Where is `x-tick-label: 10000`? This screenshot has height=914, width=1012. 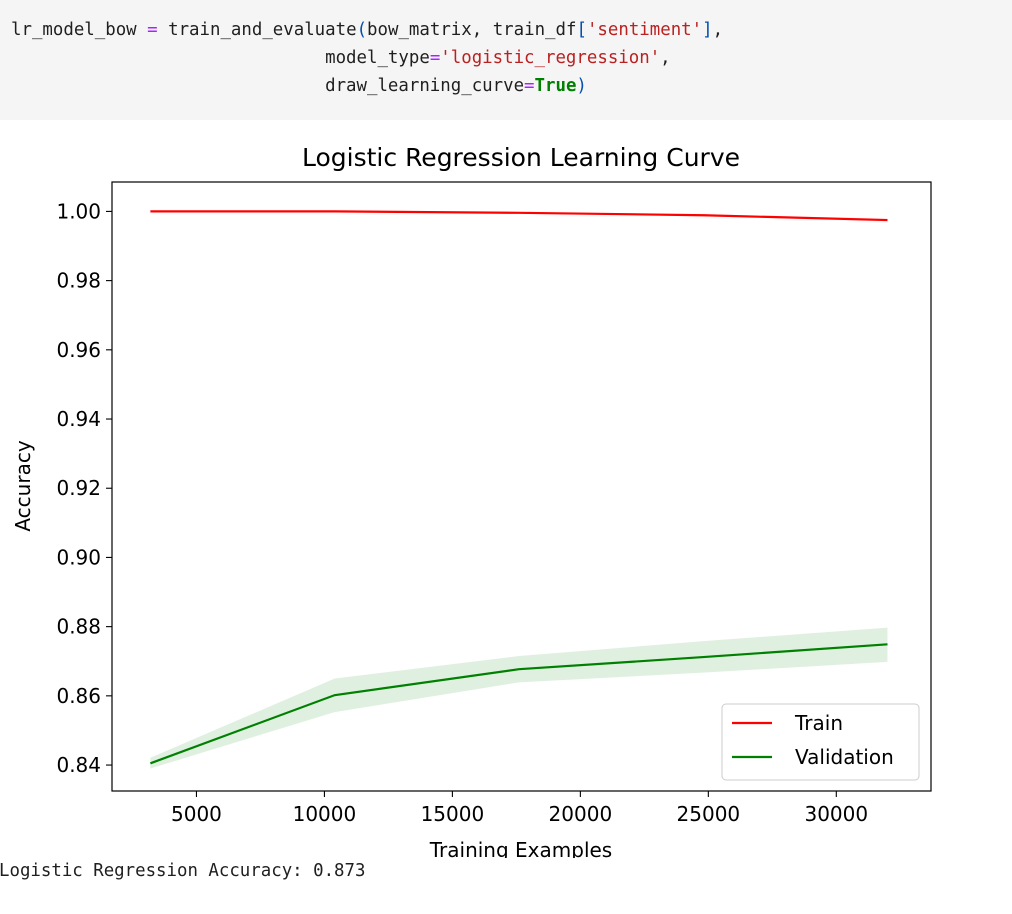 x-tick-label: 10000 is located at coordinates (325, 814).